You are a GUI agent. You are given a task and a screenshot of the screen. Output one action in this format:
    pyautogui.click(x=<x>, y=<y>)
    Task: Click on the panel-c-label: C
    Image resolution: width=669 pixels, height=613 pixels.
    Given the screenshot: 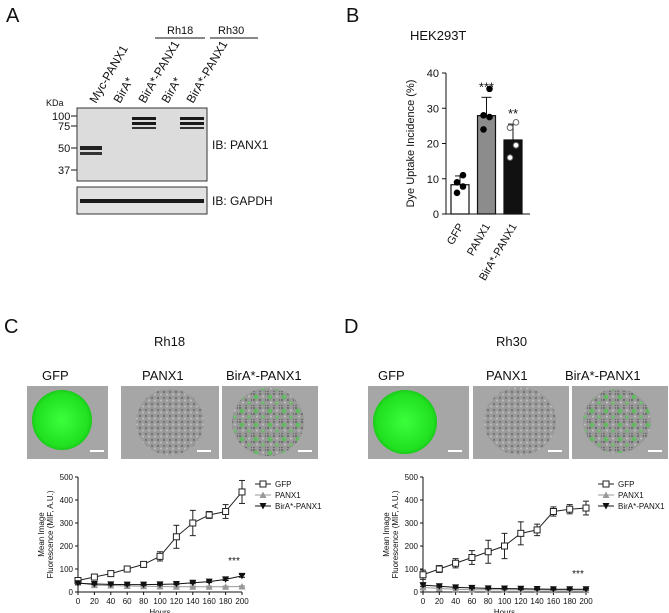 What is the action you would take?
    pyautogui.click(x=11, y=327)
    